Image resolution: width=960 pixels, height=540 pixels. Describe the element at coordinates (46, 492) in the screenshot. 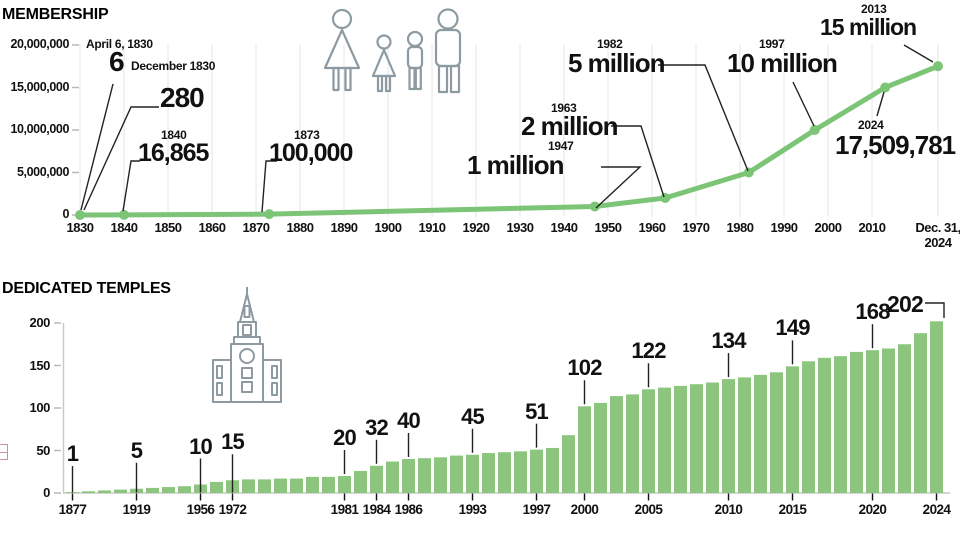

I see `temples-y-tick-label: 0` at that location.